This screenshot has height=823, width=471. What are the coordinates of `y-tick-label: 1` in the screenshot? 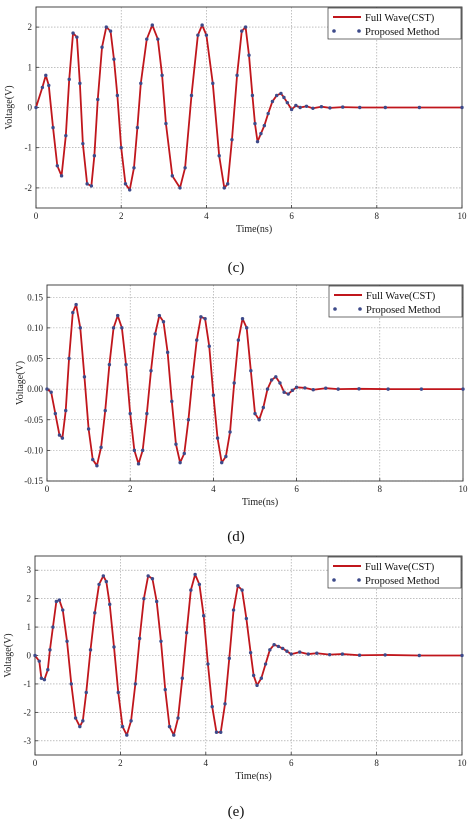 It's located at (30, 67).